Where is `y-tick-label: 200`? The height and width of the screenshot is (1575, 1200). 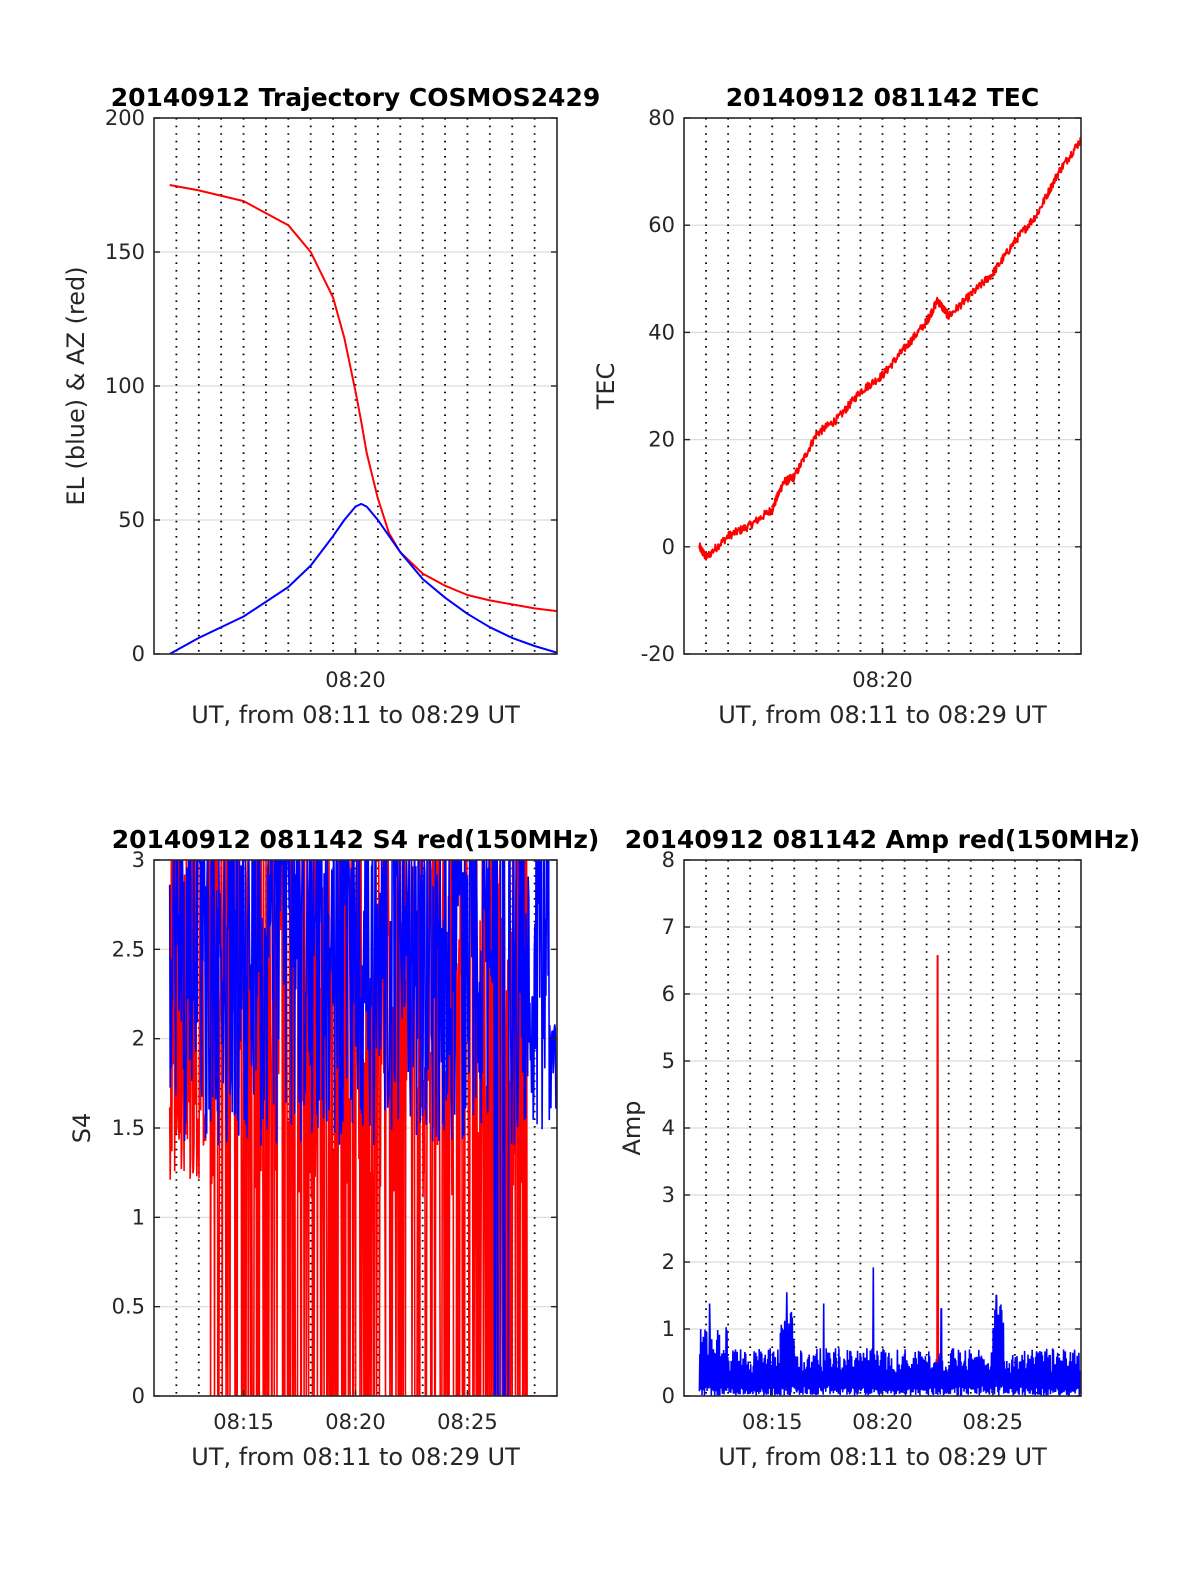
y-tick-label: 200 is located at coordinates (125, 118).